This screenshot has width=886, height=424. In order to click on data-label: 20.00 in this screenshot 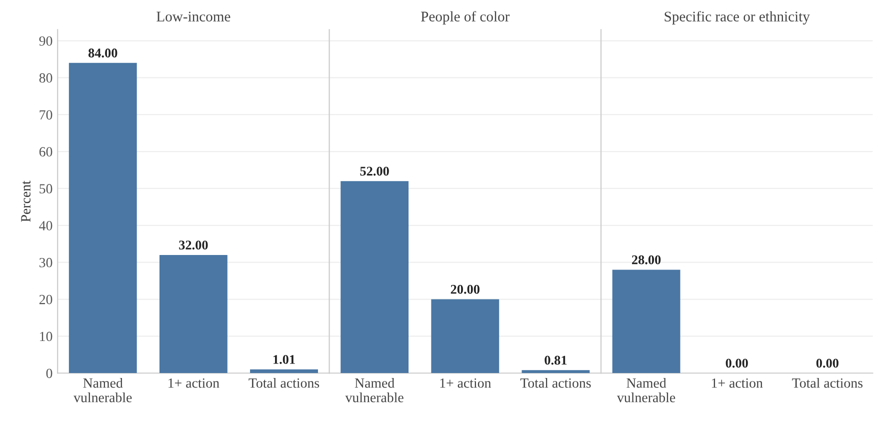, I will do `click(465, 289)`.